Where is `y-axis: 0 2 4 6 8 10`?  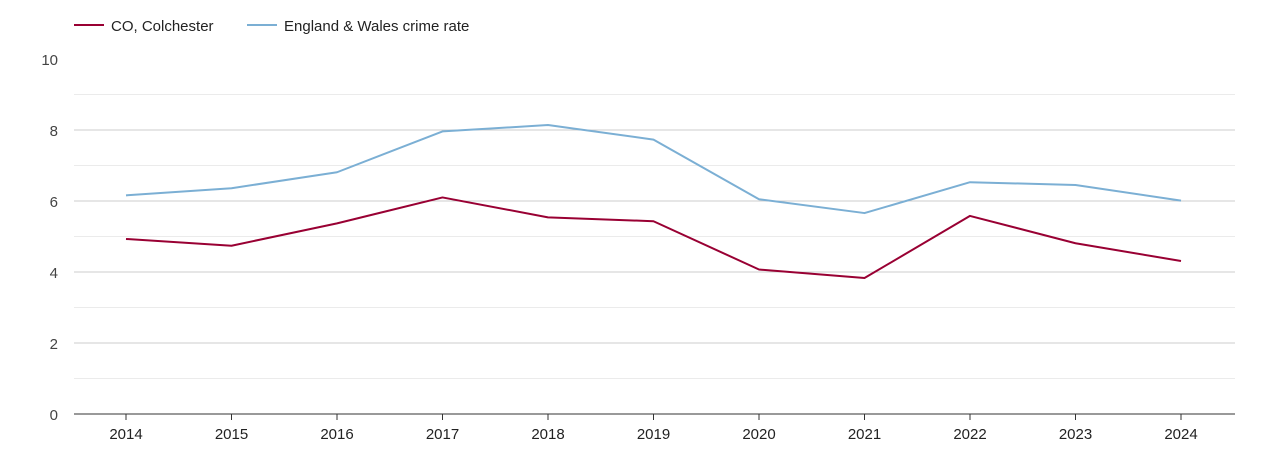
y-axis: 0 2 4 6 8 10 is located at coordinates (49, 238).